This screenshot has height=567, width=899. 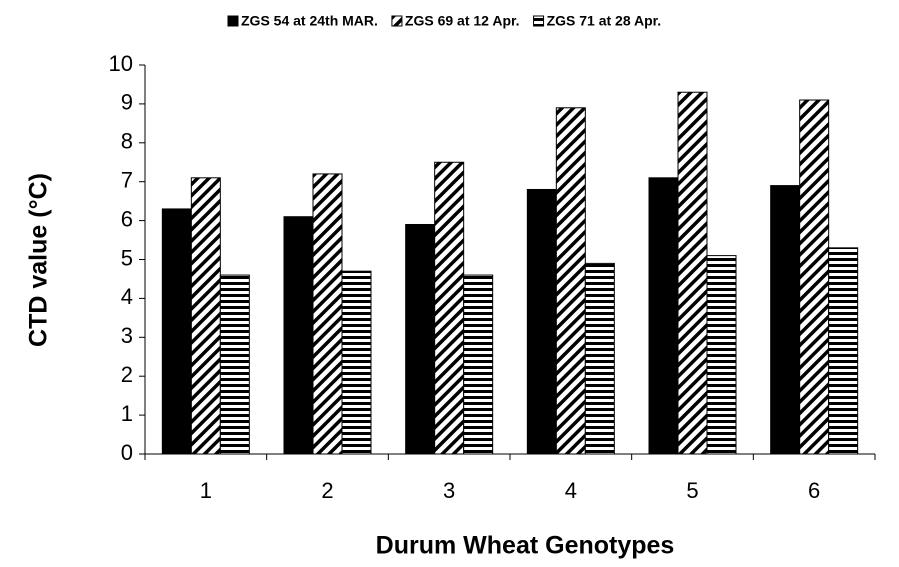 I want to click on y-axis-title: CTD value (°C), so click(x=39, y=260).